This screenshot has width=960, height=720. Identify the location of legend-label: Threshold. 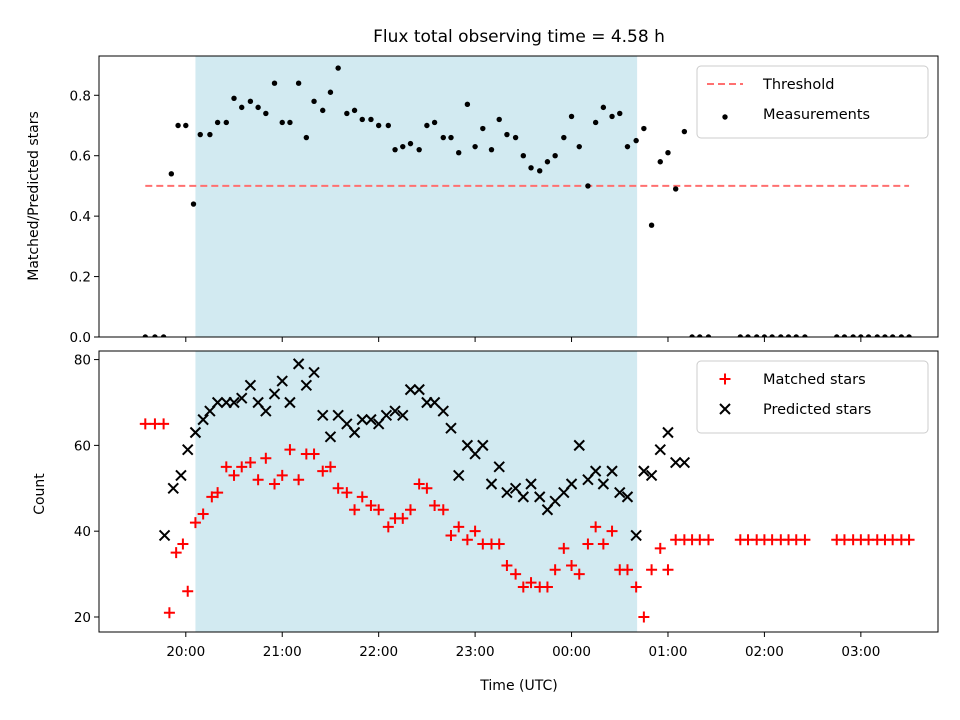
(798, 85).